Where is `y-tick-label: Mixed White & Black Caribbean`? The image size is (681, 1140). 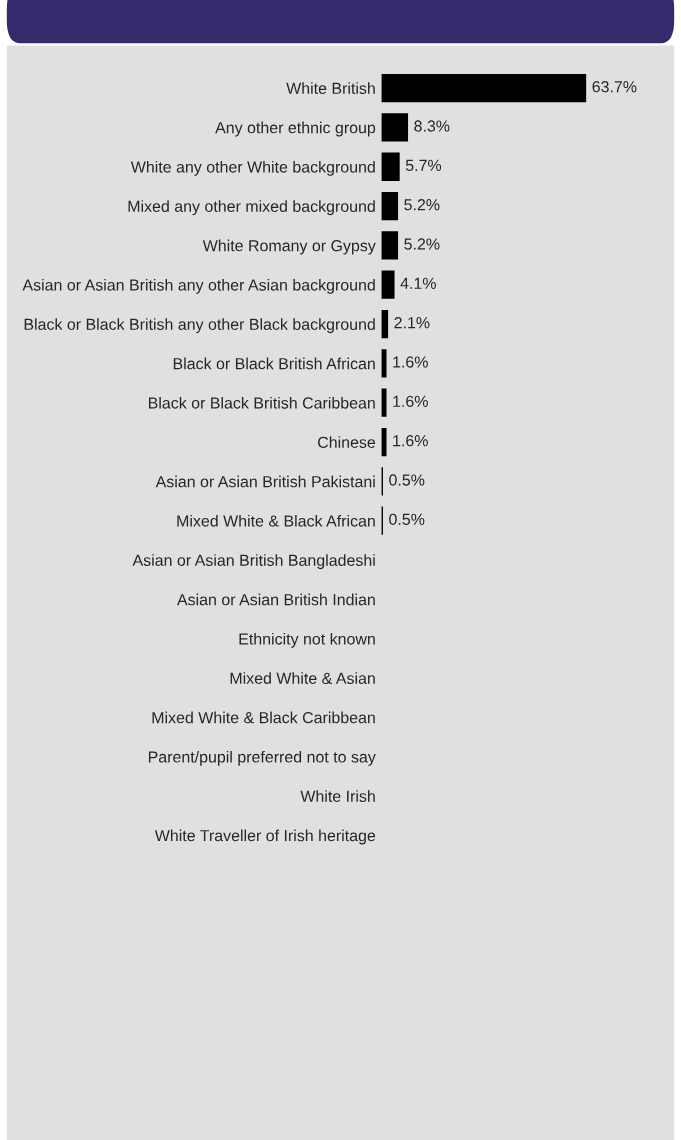 y-tick-label: Mixed White & Black Caribbean is located at coordinates (263, 717).